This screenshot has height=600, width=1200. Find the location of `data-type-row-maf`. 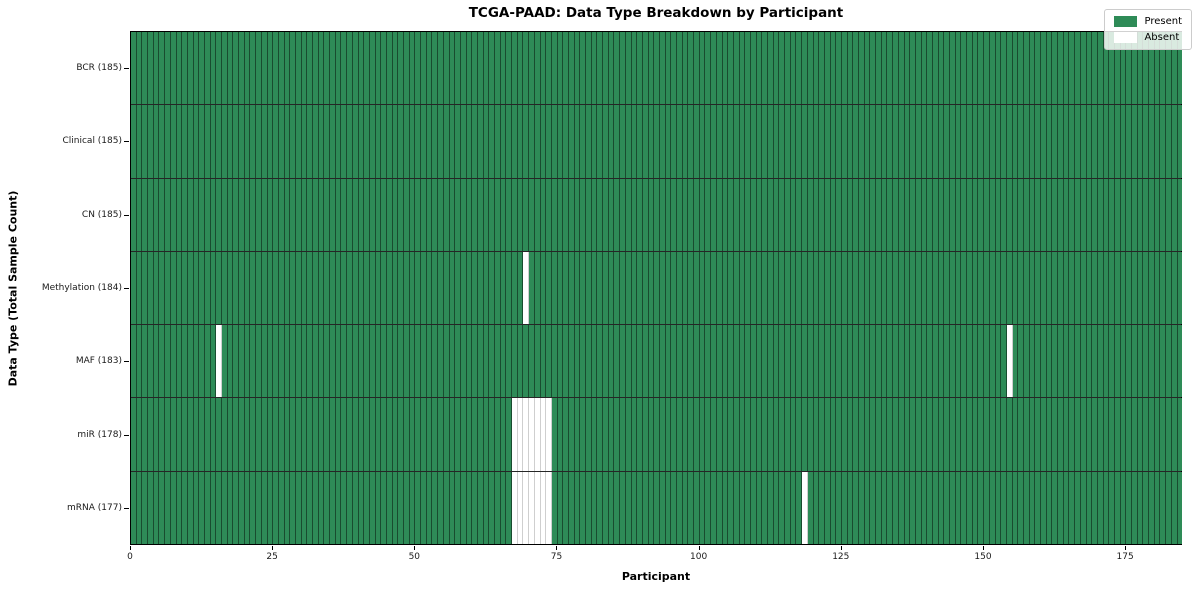

data-type-row-maf is located at coordinates (657, 362).